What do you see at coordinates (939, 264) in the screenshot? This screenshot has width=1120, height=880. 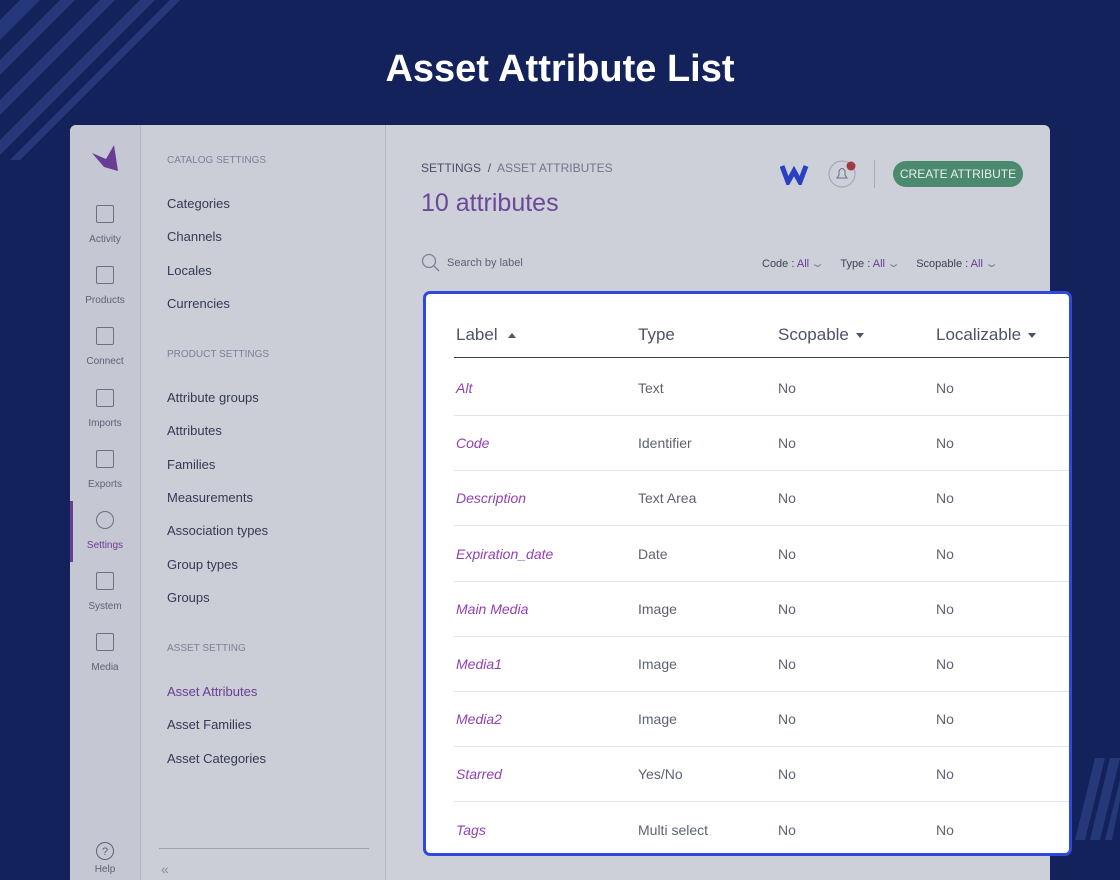 I see `filter-label: Scopable` at bounding box center [939, 264].